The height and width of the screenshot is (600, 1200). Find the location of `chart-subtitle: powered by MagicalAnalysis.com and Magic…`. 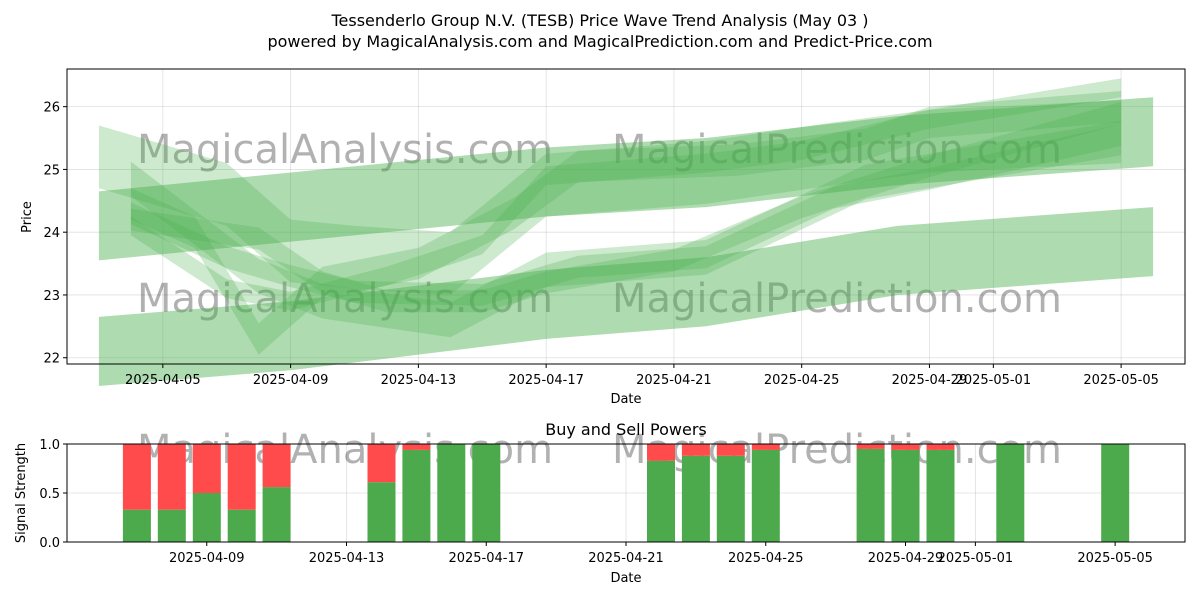

chart-subtitle: powered by MagicalAnalysis.com and Magic… is located at coordinates (599, 41).